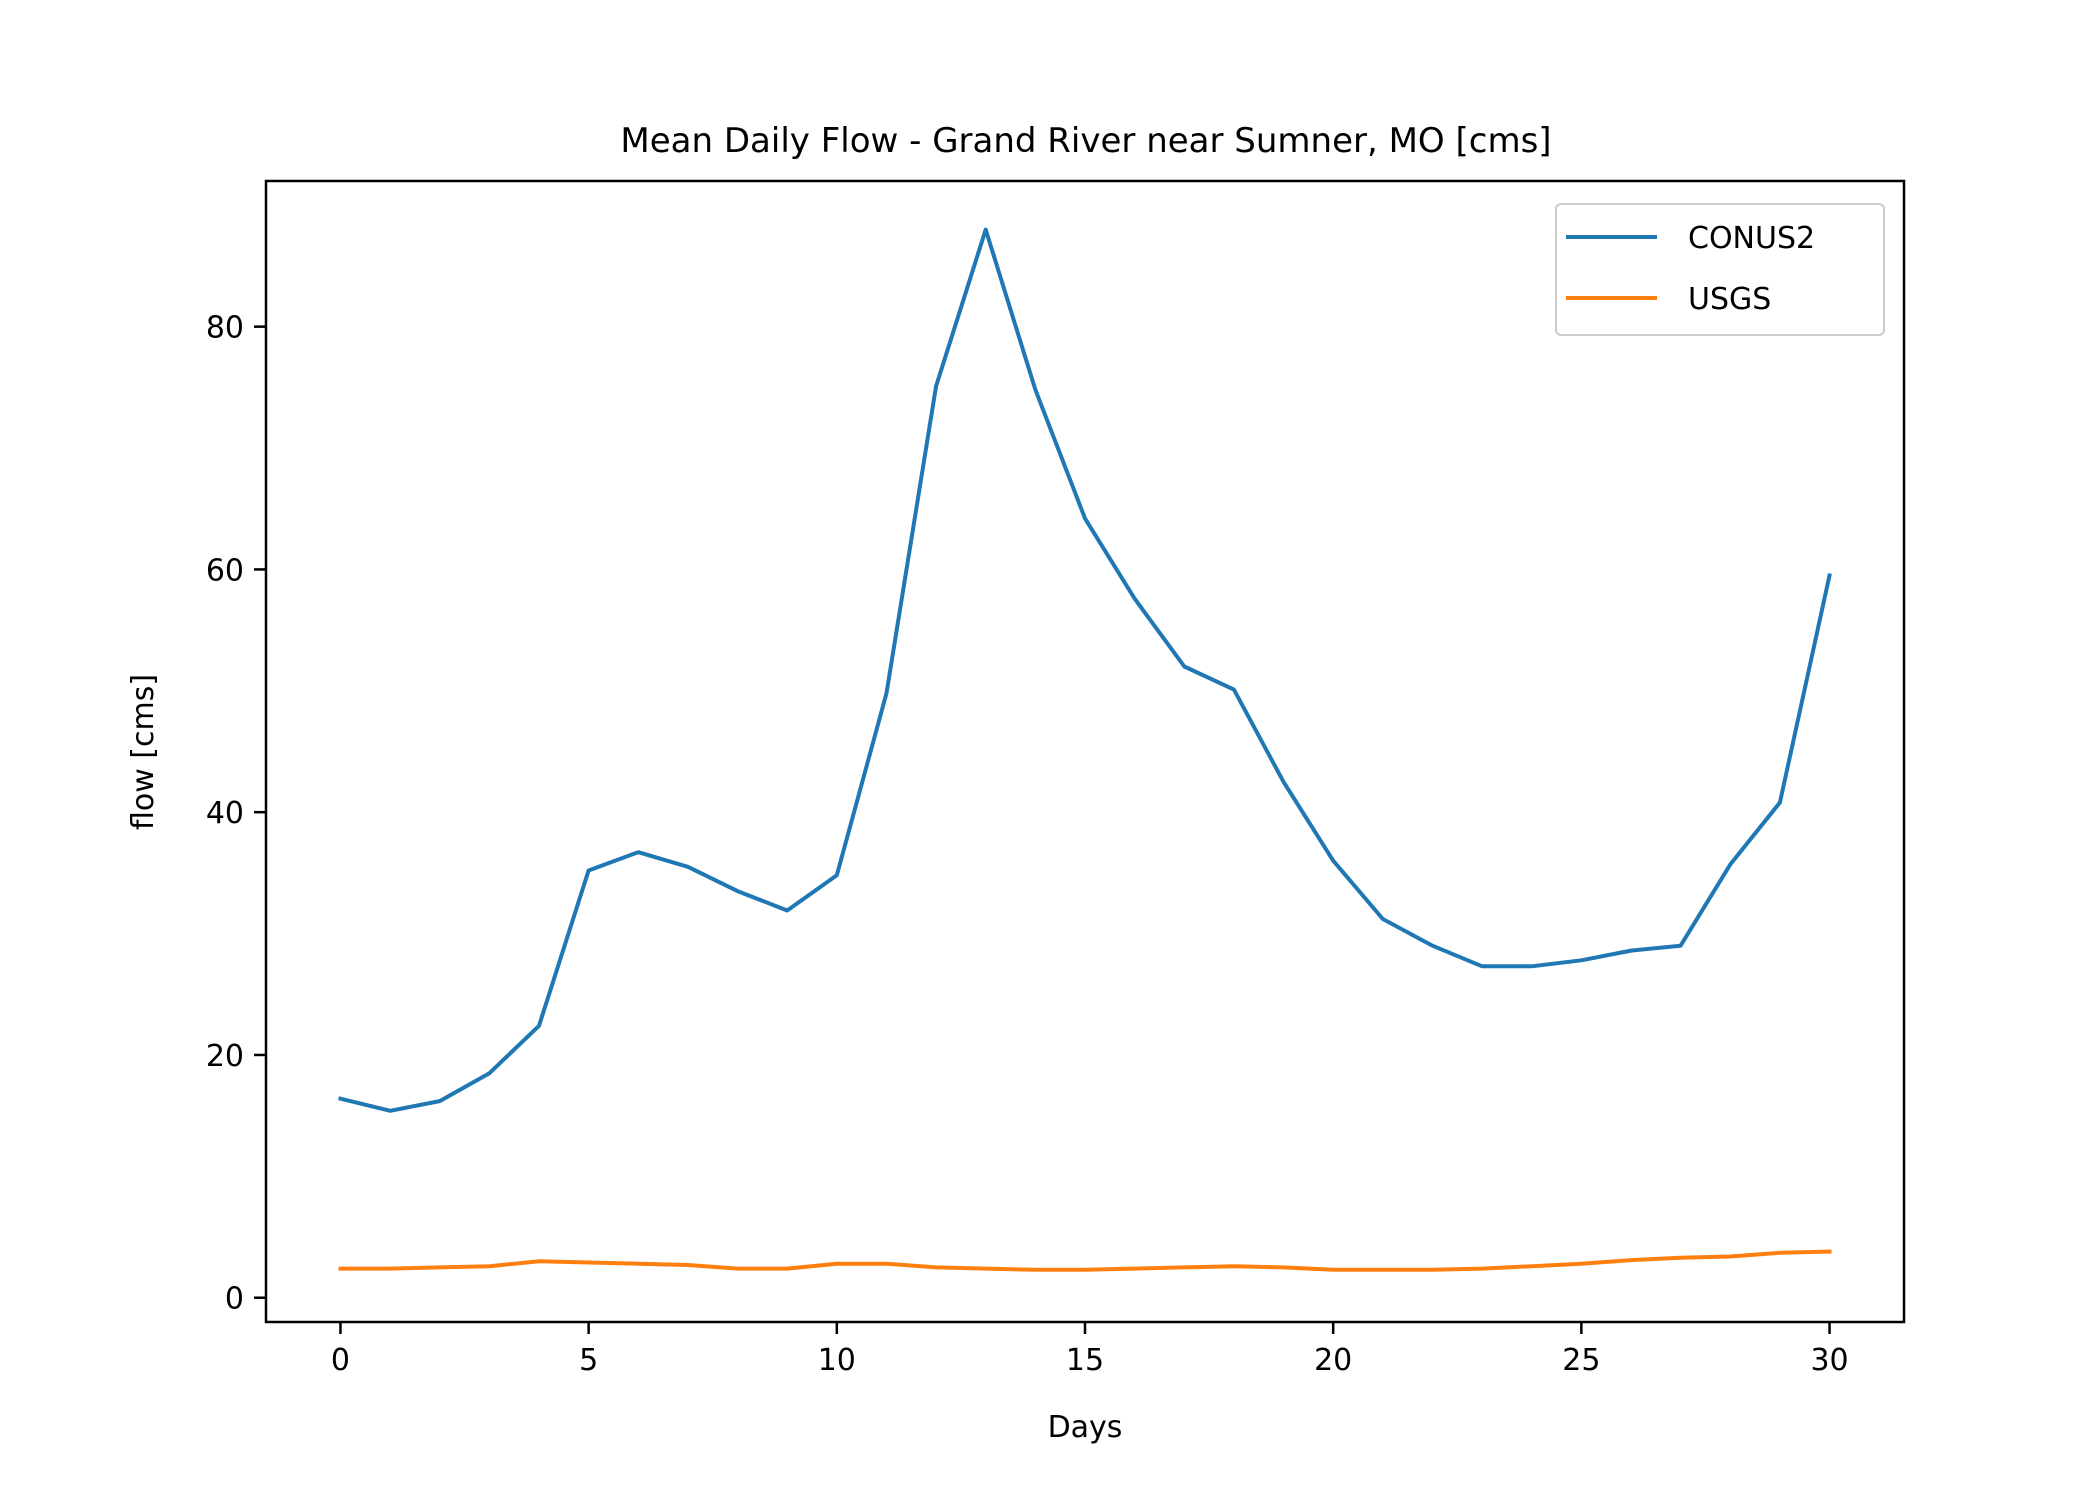 The width and height of the screenshot is (2100, 1500). What do you see at coordinates (1829, 1360) in the screenshot?
I see `x-tick-label: 30` at bounding box center [1829, 1360].